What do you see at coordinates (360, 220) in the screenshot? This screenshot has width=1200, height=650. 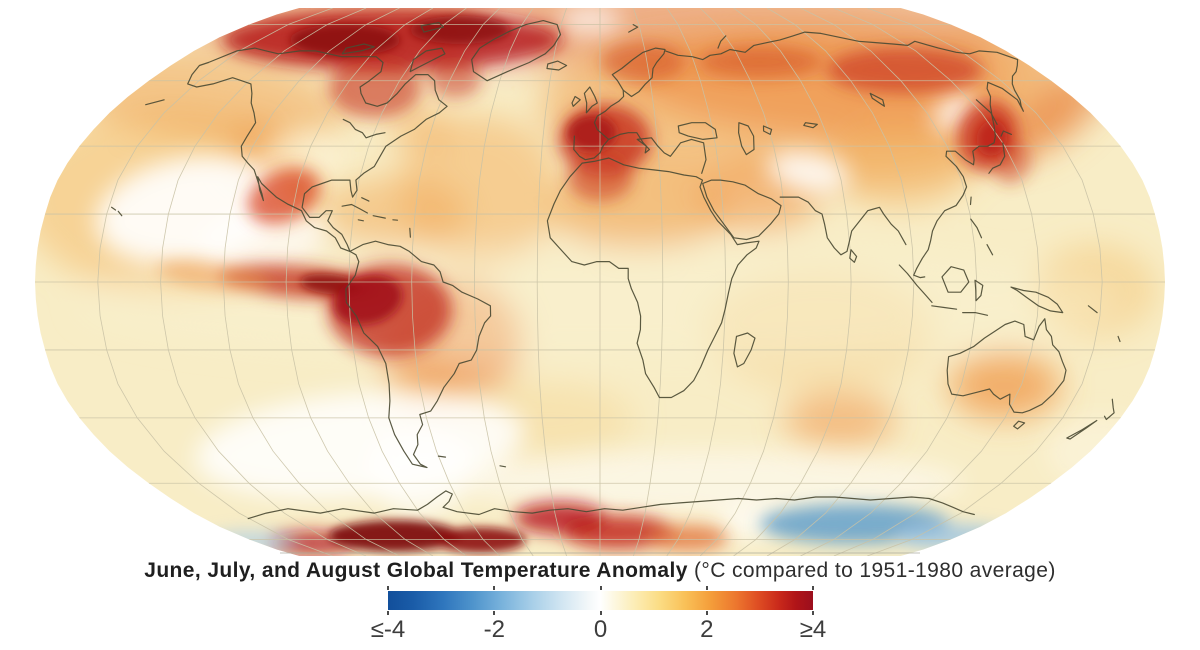 I see `coastline-jamaica` at bounding box center [360, 220].